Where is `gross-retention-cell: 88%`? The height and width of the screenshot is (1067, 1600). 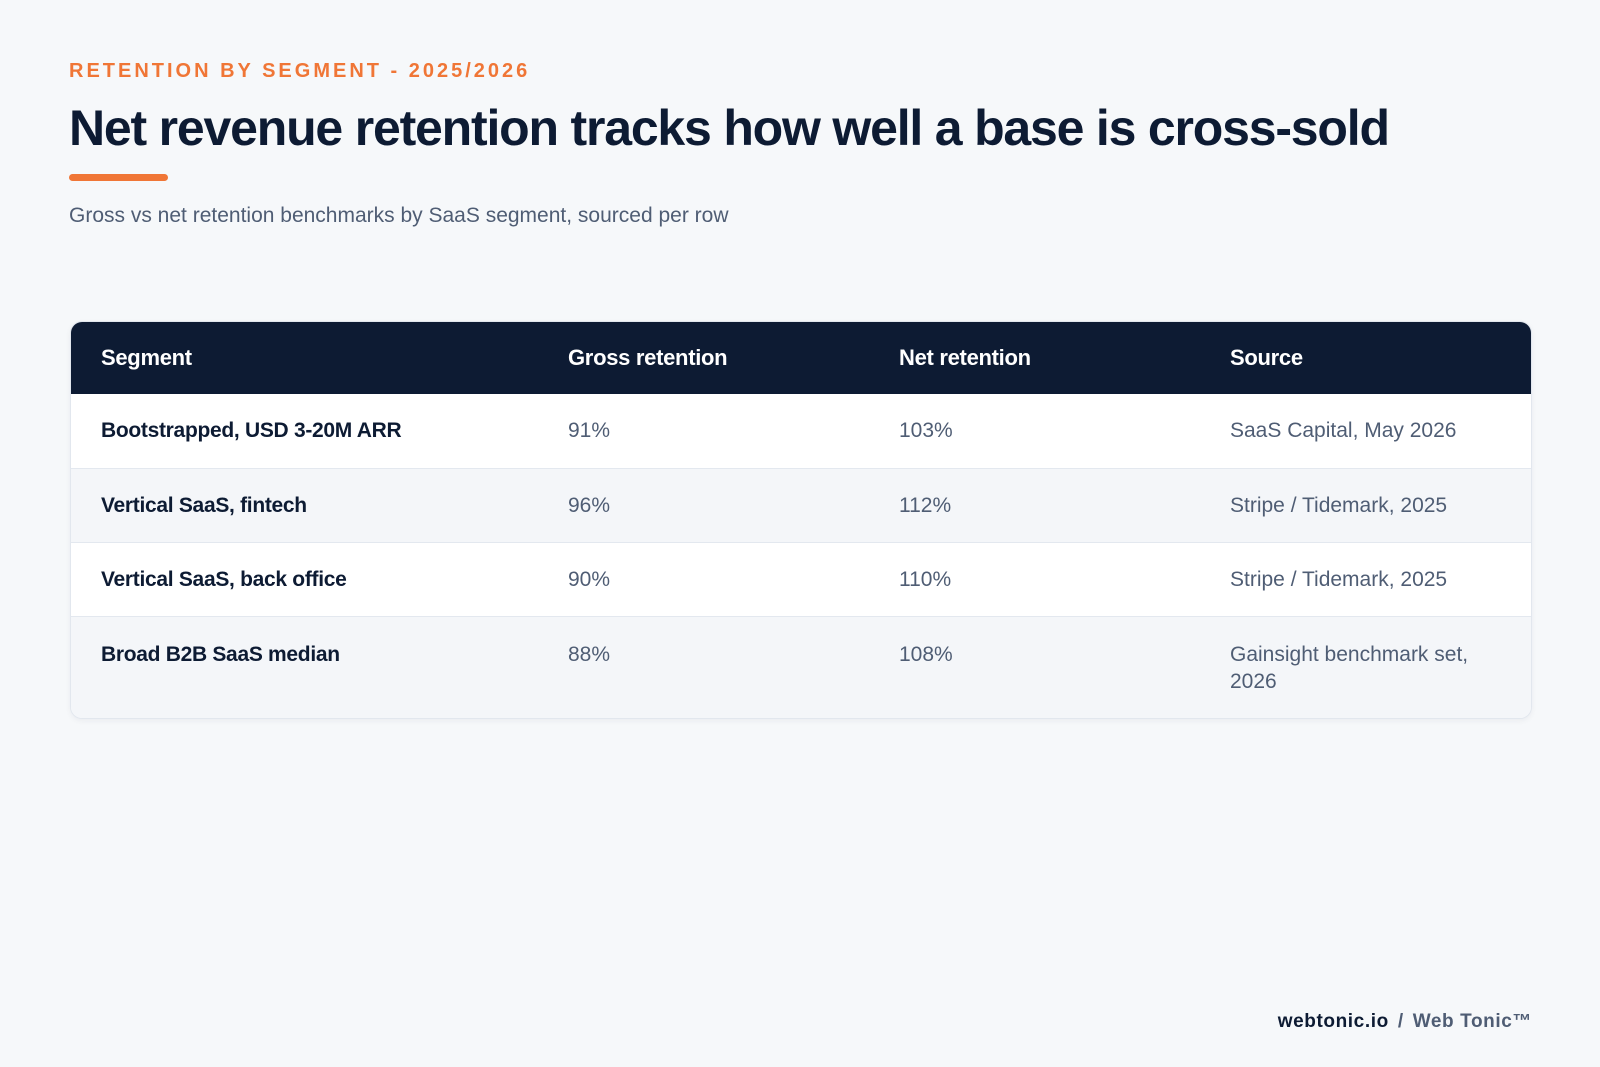 gross-retention-cell: 88% is located at coordinates (589, 654).